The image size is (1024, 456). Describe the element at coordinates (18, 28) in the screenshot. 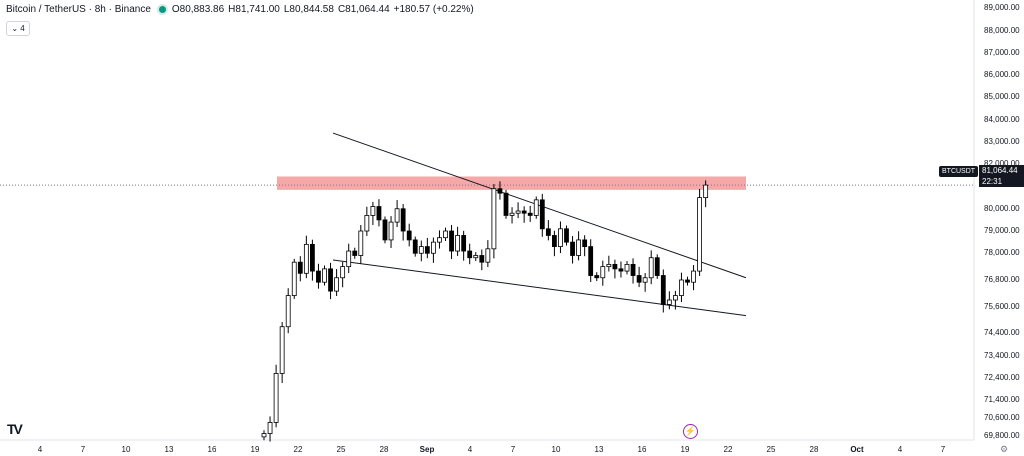

I see `indicator-collapse-button: ⌄ 4` at that location.